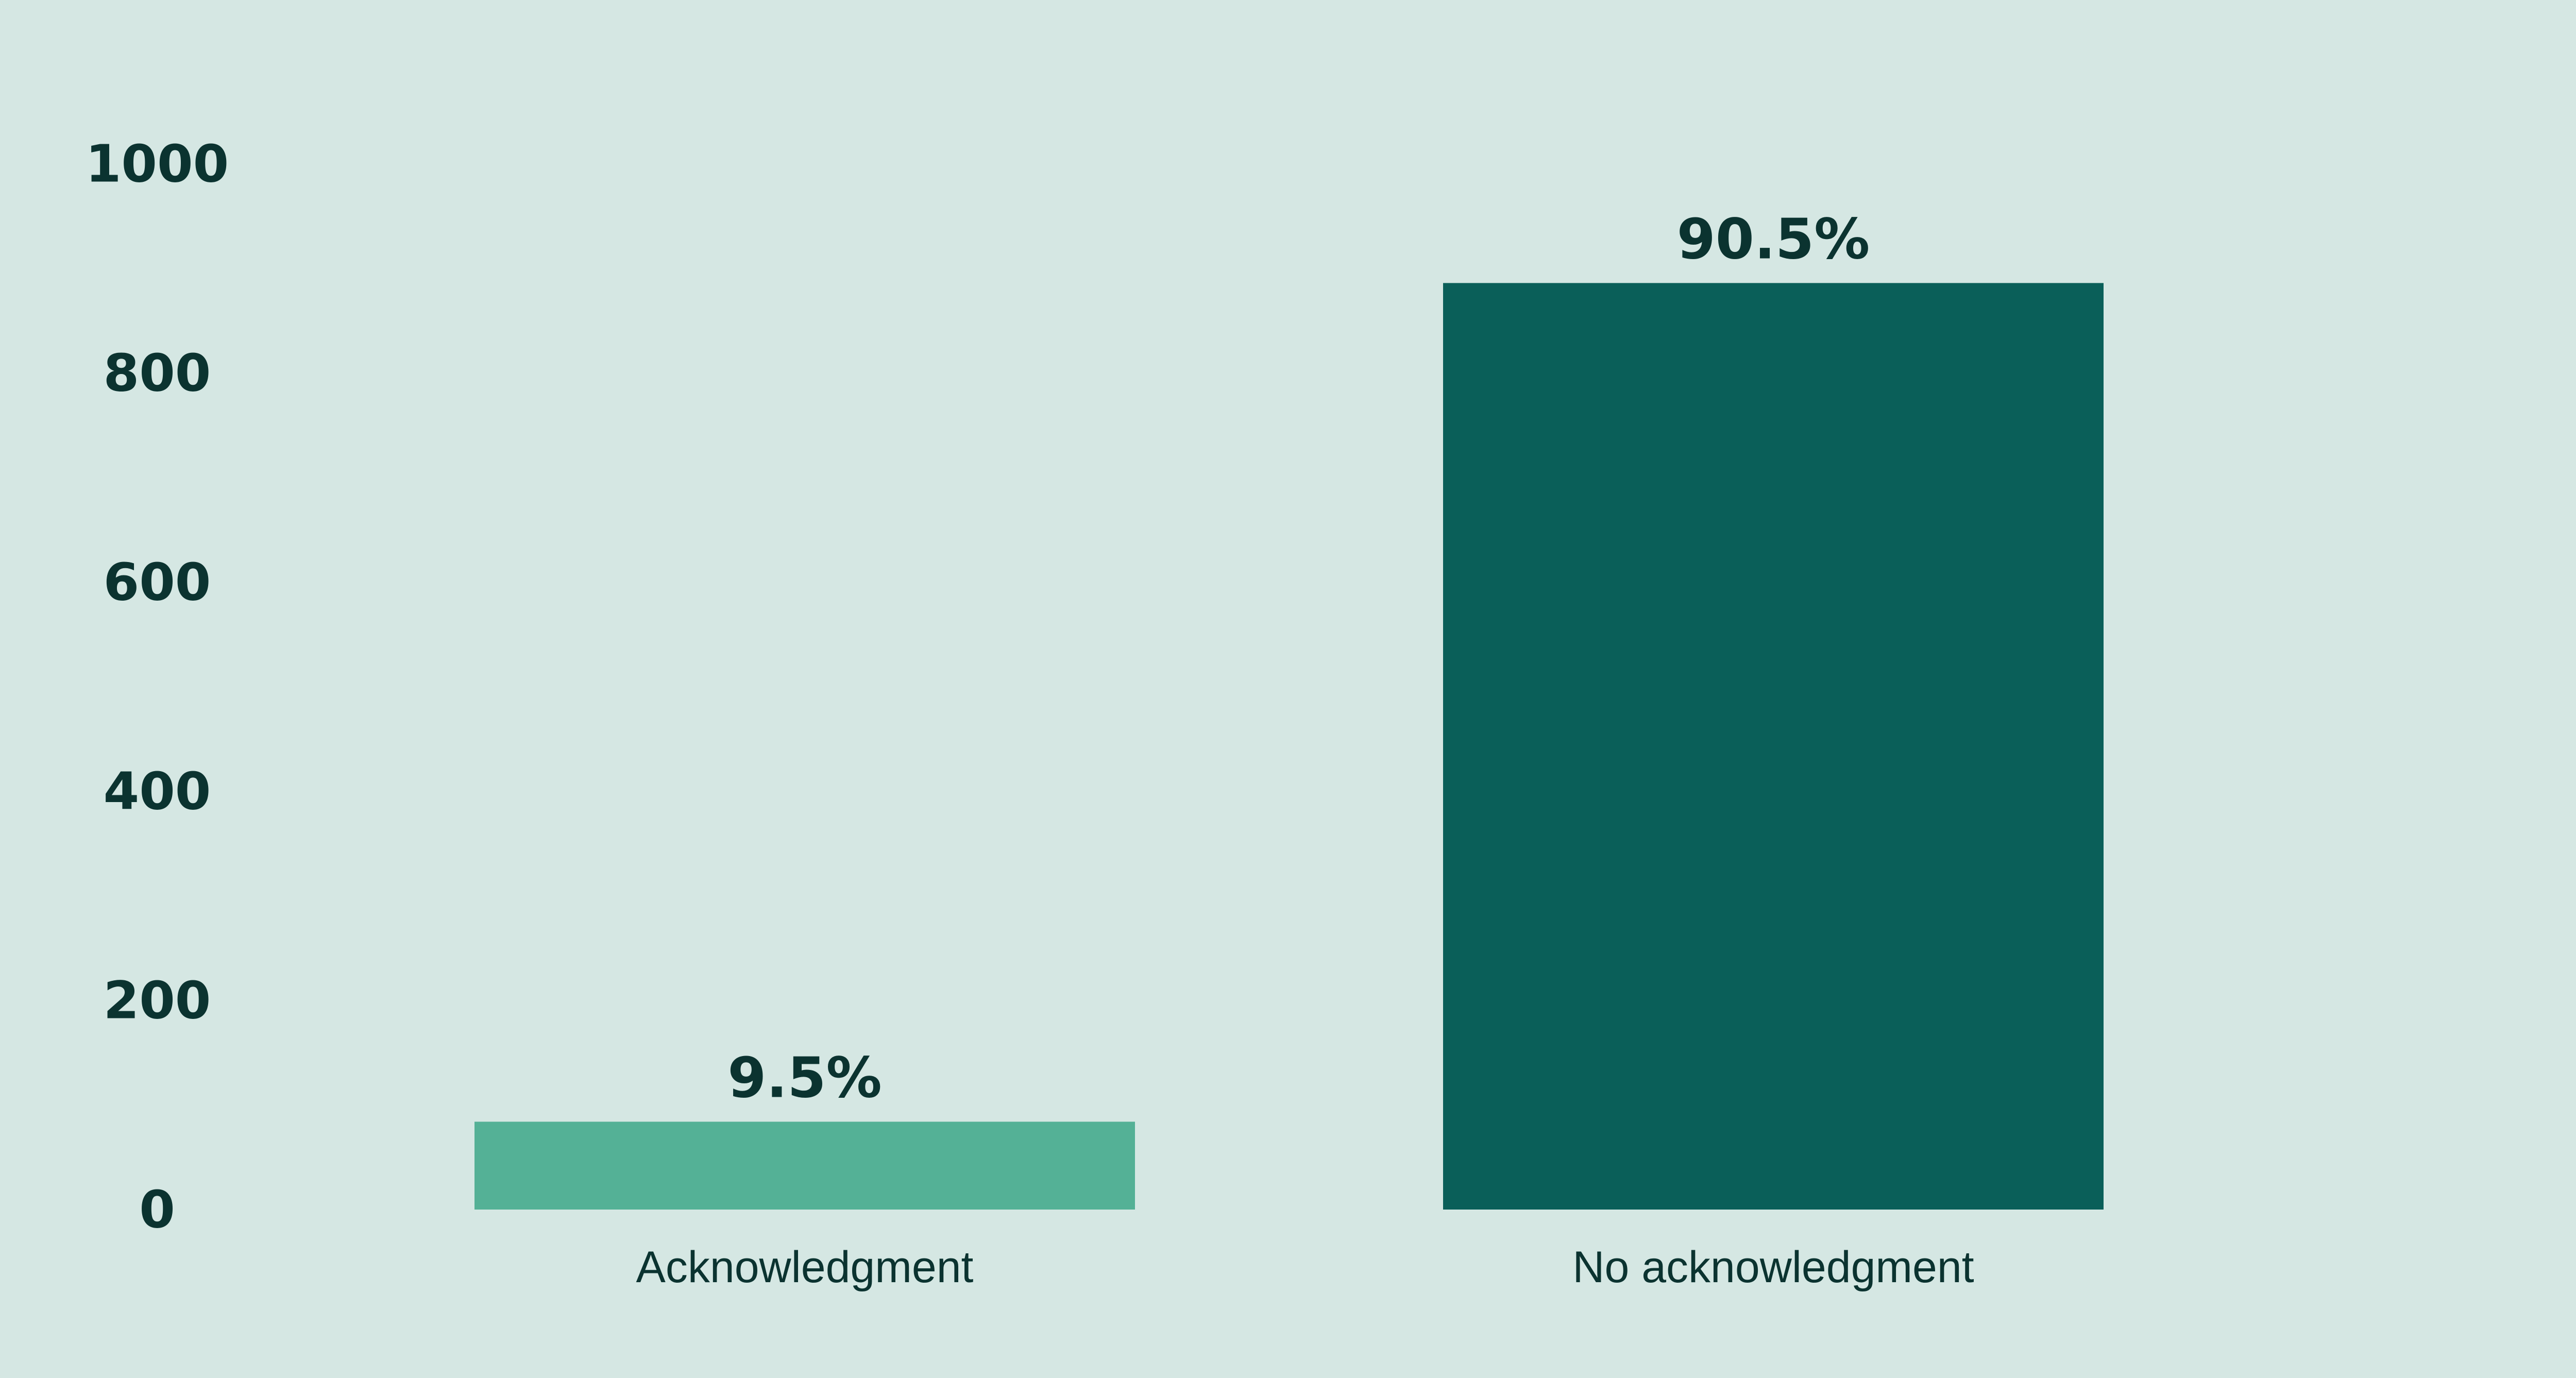 The width and height of the screenshot is (2576, 1378). I want to click on y-tick-label: 200, so click(157, 1001).